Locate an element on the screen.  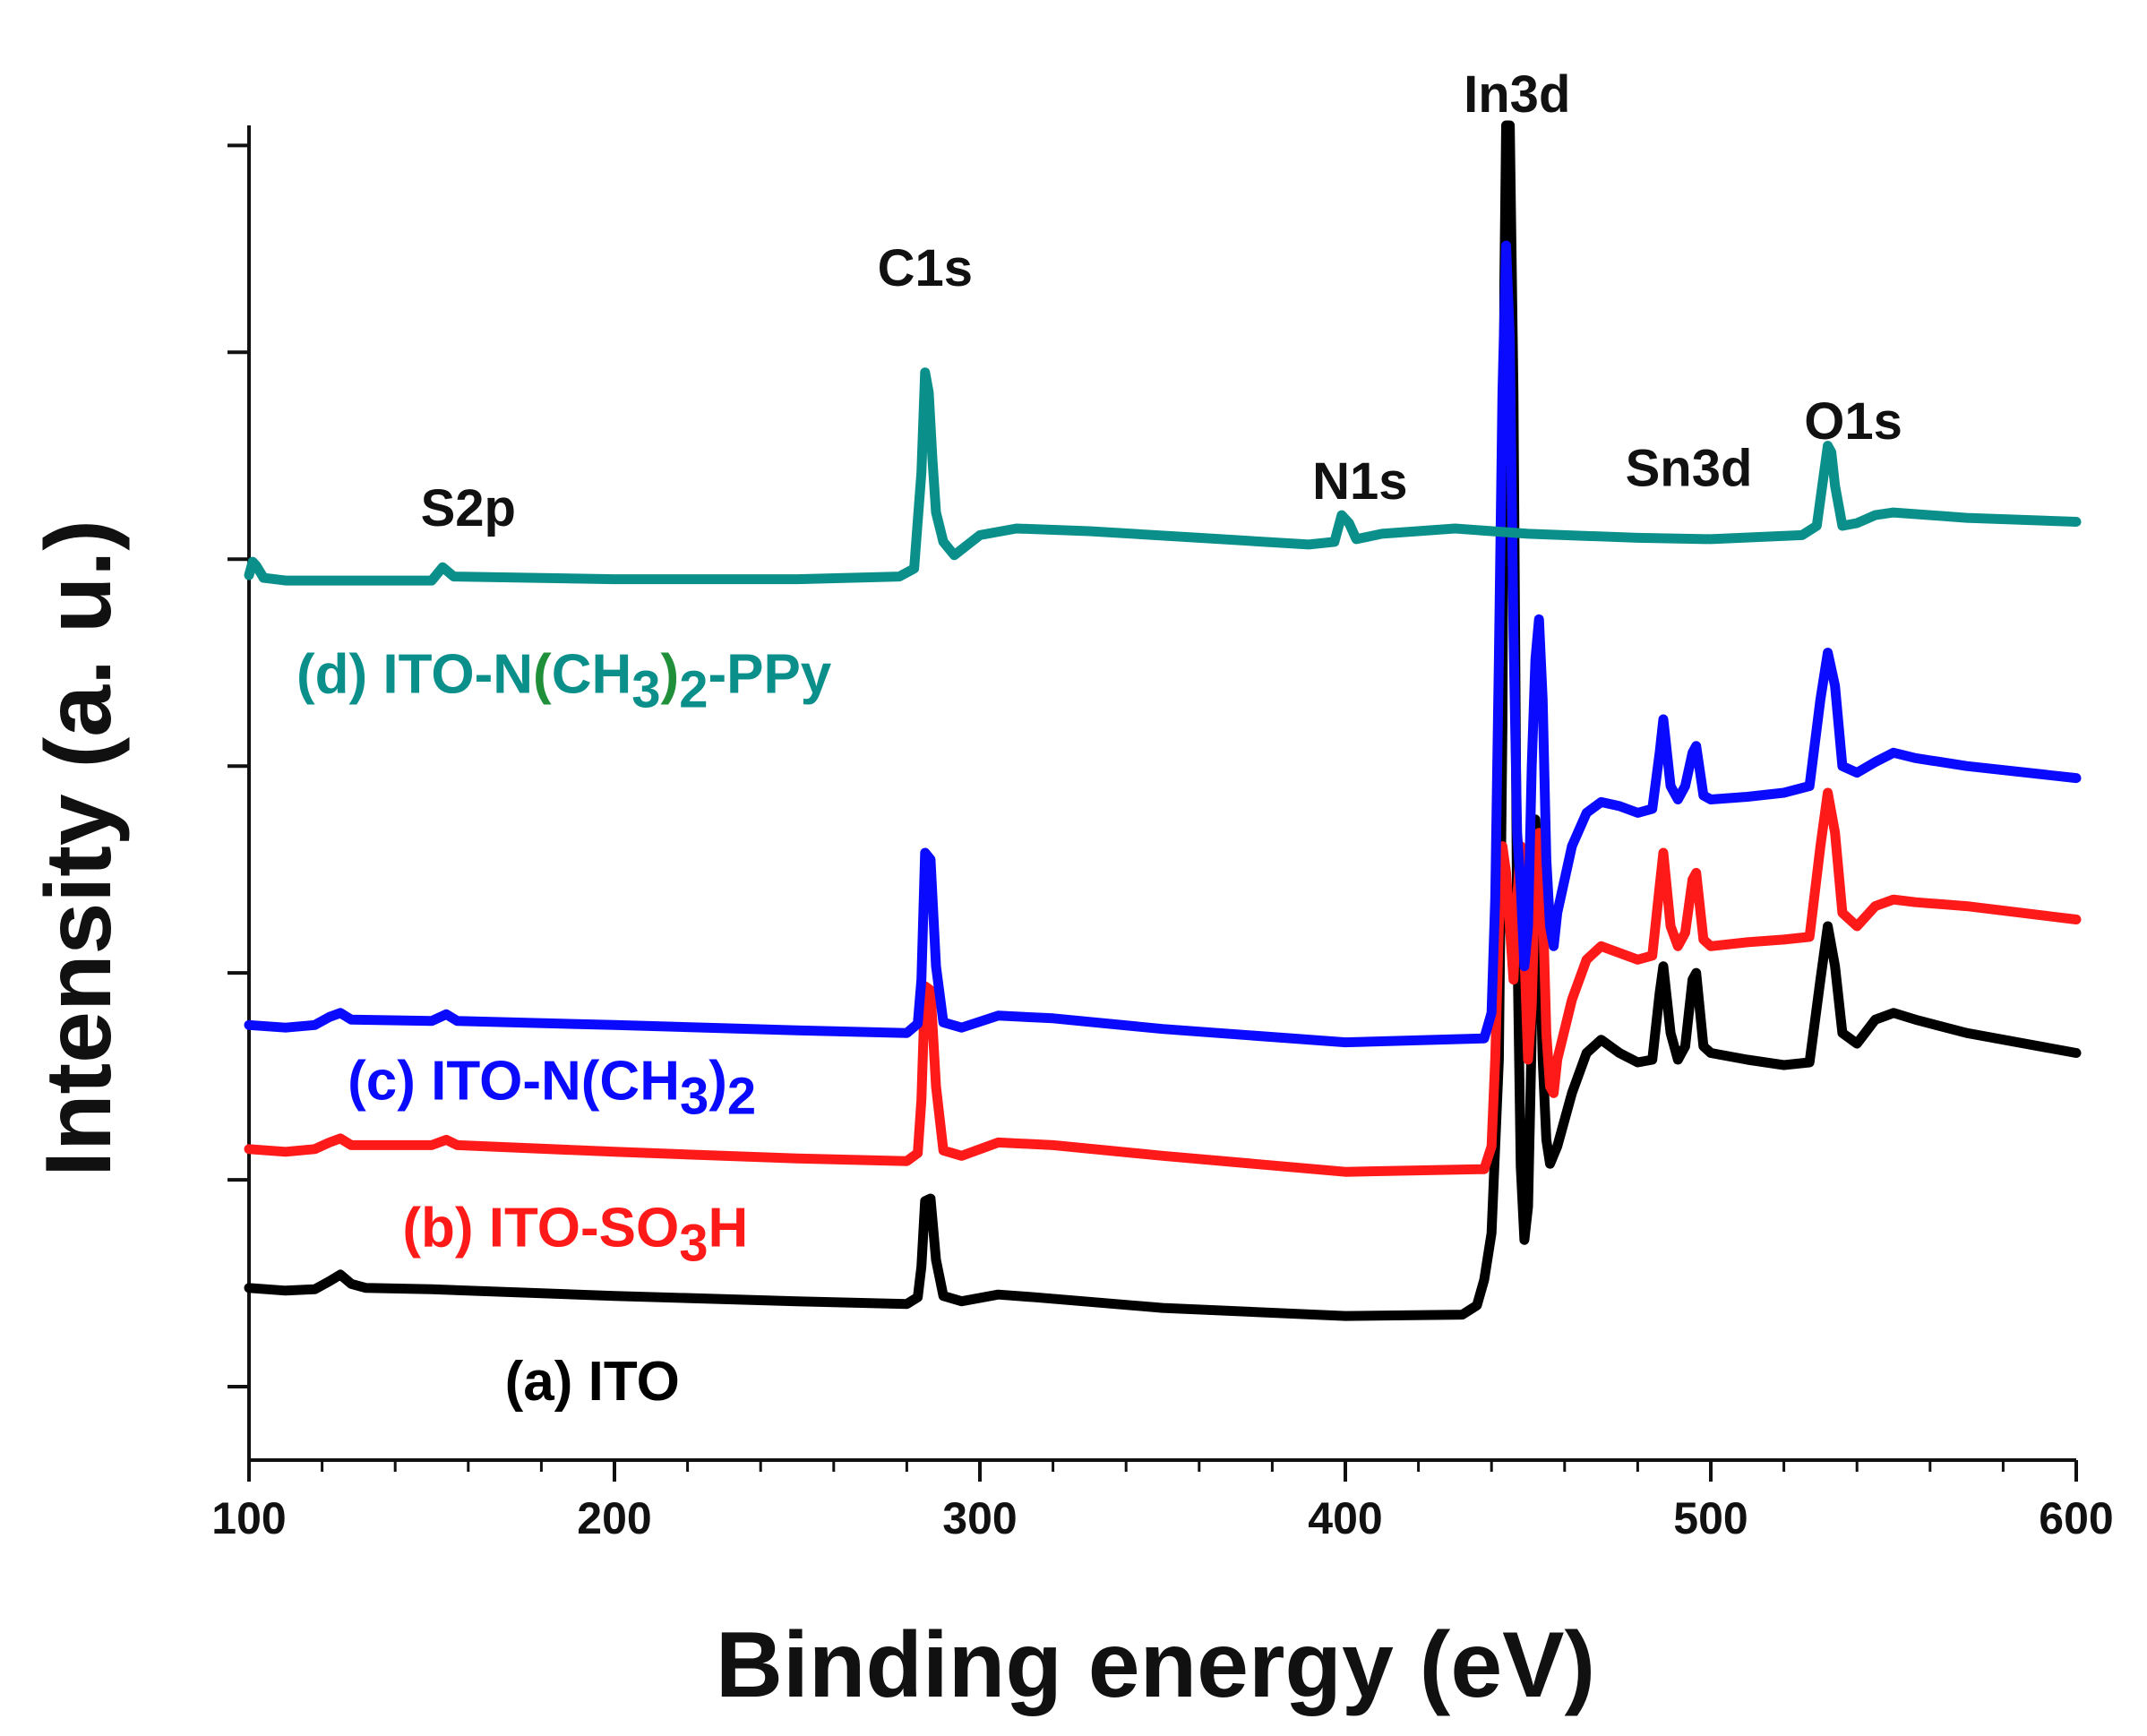
peak-label-n1s: N1s is located at coordinates (1359, 482).